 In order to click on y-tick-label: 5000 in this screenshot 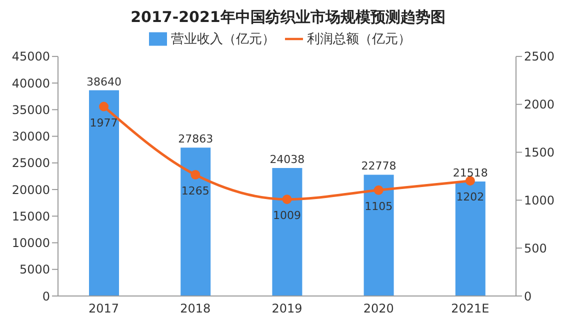, I will do `click(34, 269)`.